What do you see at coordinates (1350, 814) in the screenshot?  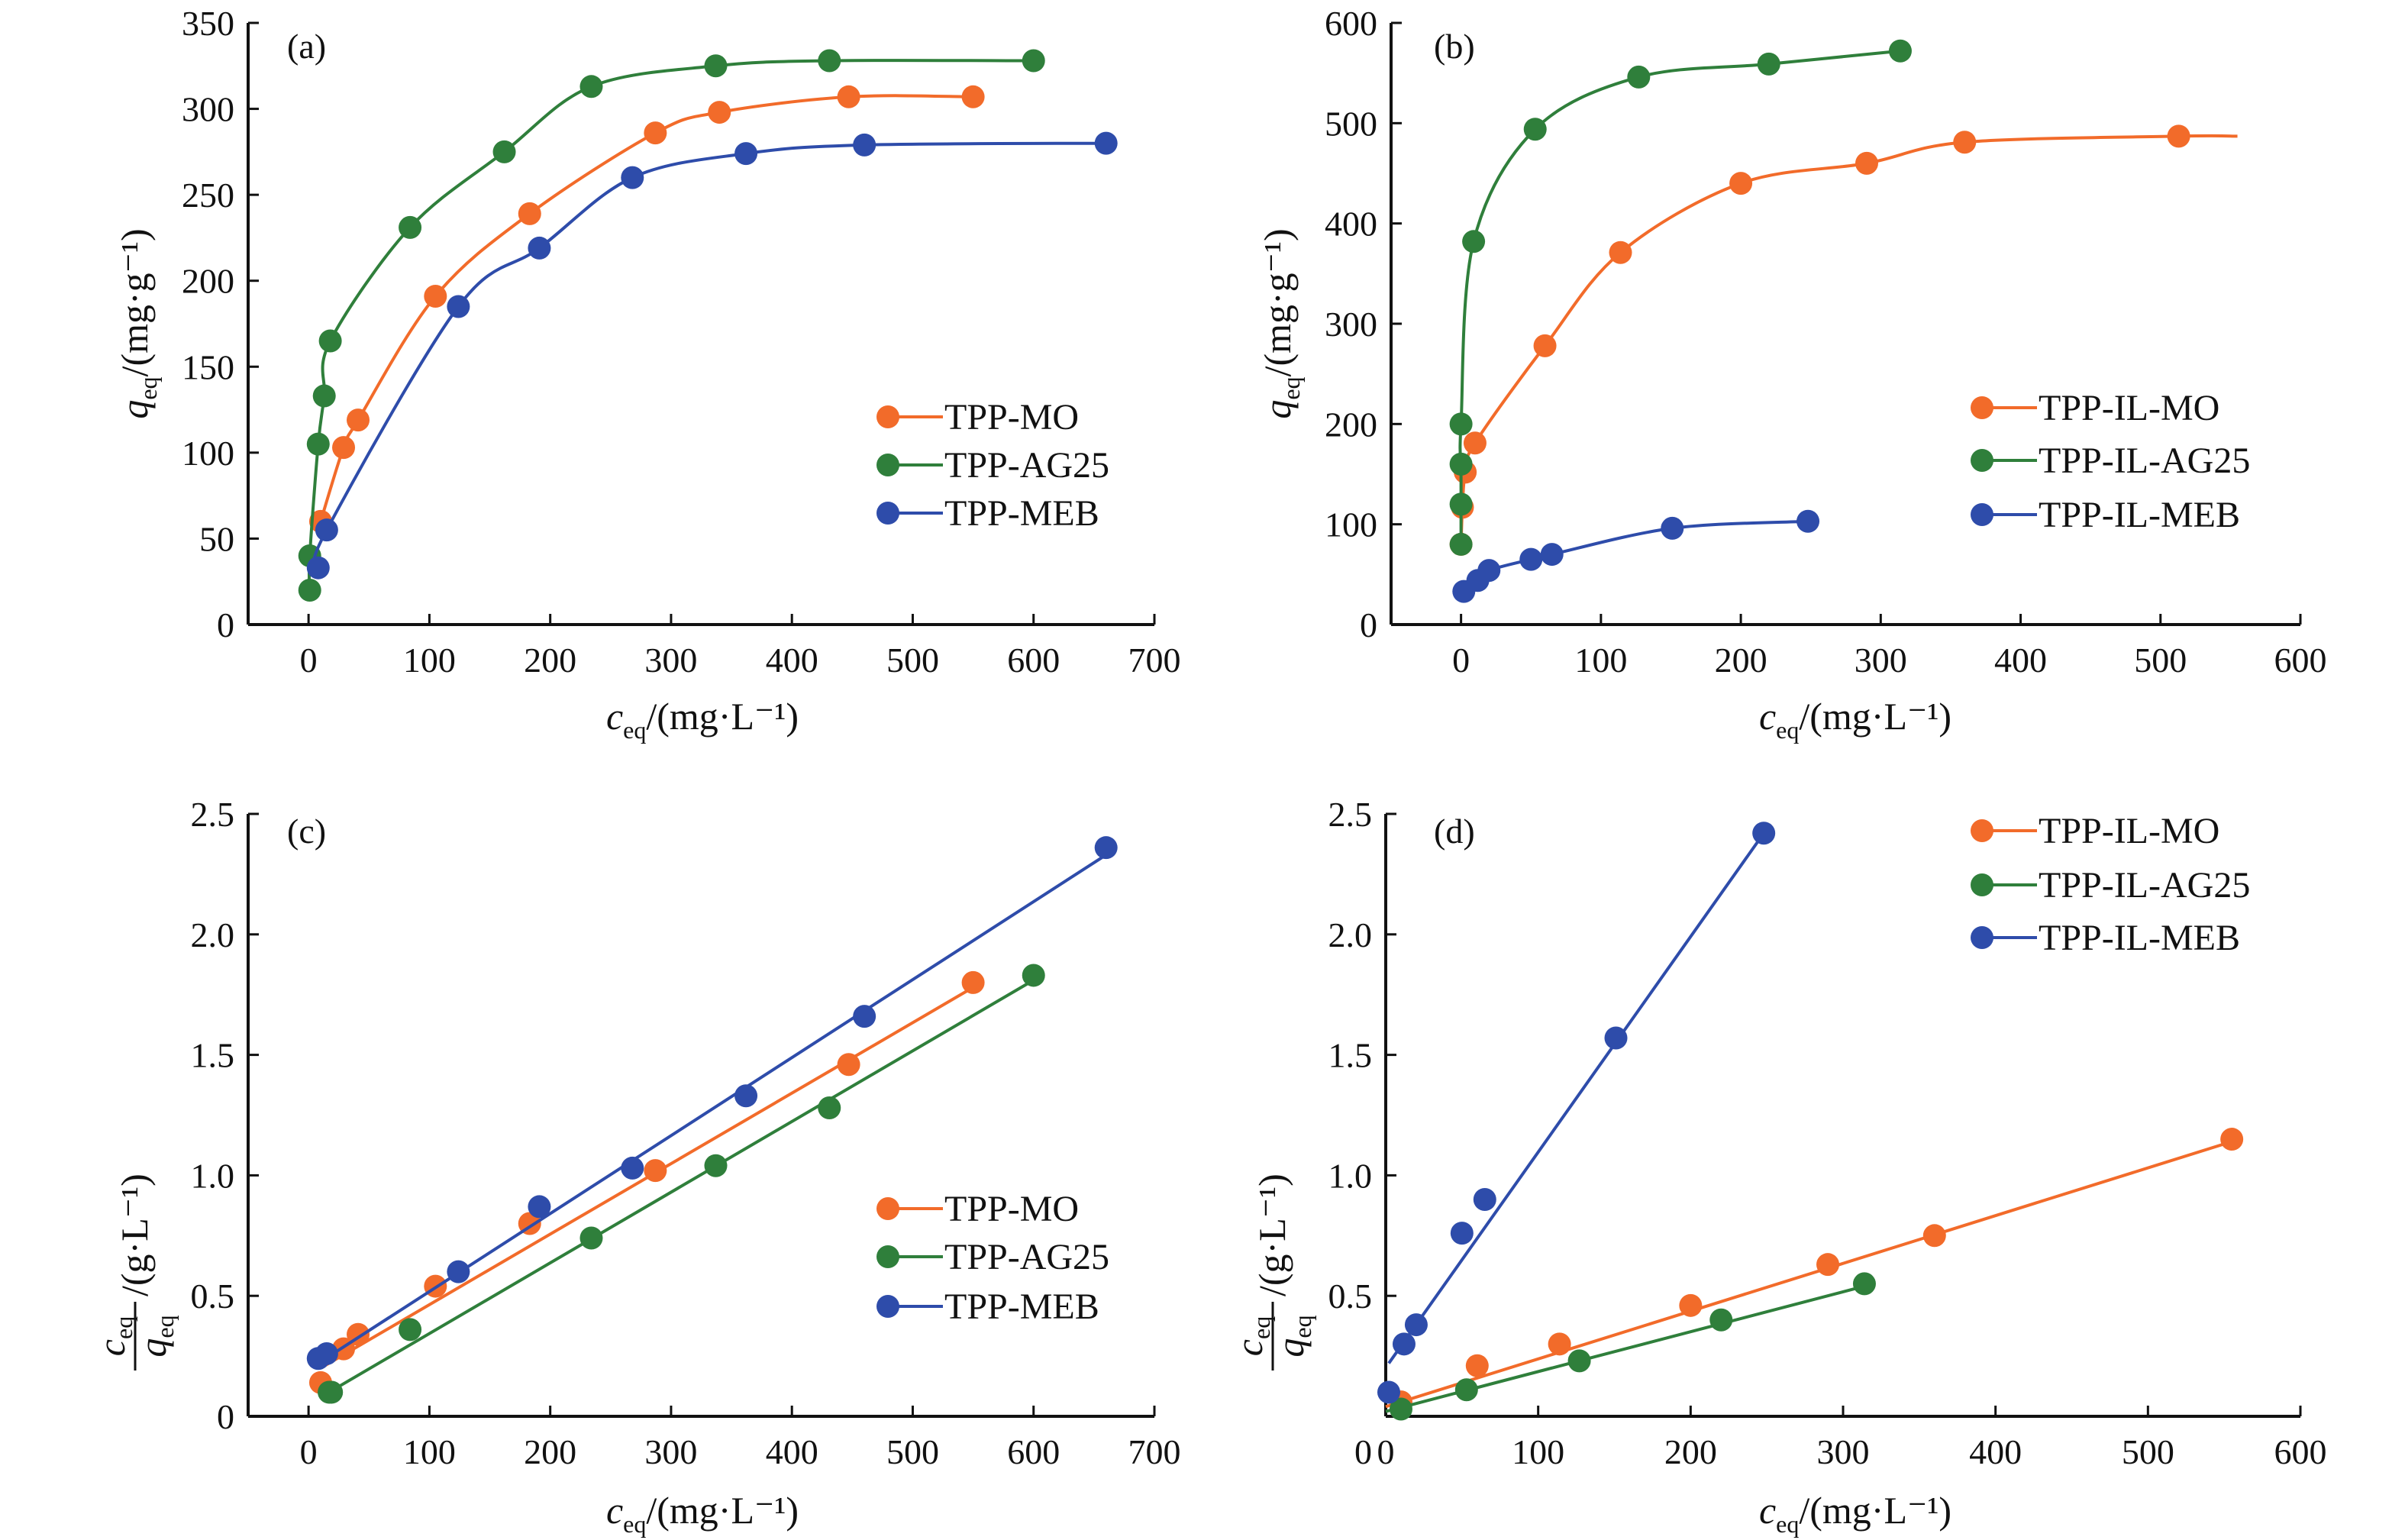 I see `y-tick-label: 2.5` at bounding box center [1350, 814].